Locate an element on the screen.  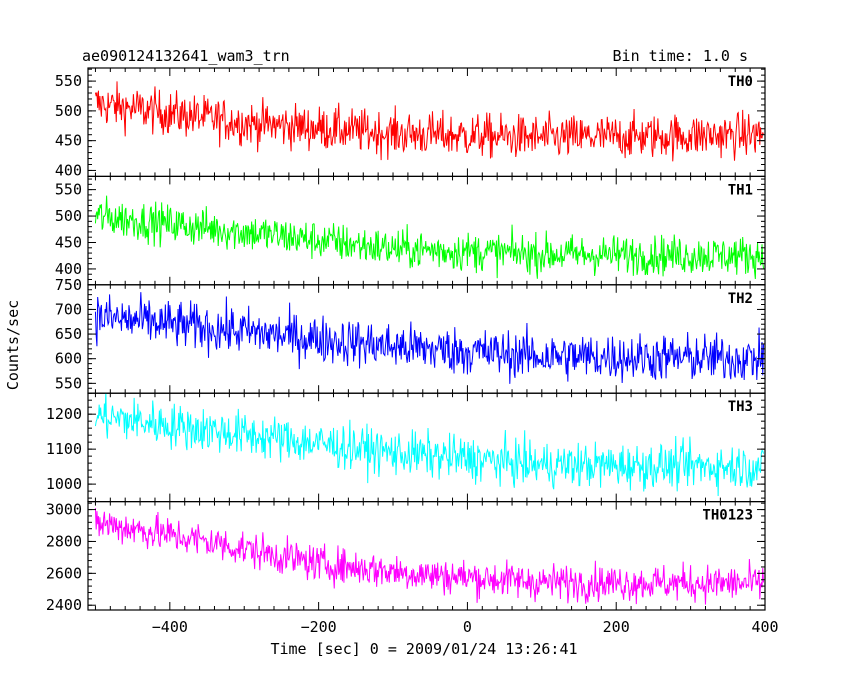
y-tick-label: 650 is located at coordinates (68, 334).